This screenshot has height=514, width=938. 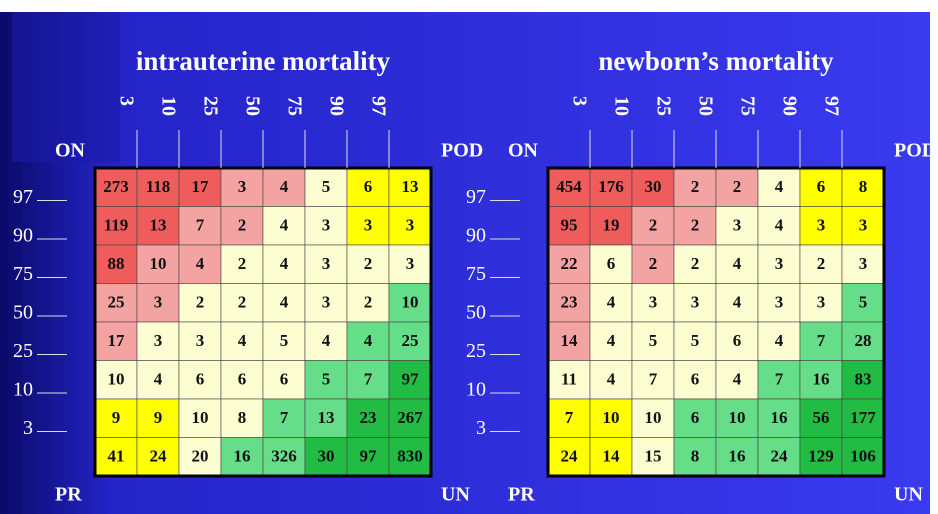 What do you see at coordinates (476, 197) in the screenshot?
I see `row-label: 97` at bounding box center [476, 197].